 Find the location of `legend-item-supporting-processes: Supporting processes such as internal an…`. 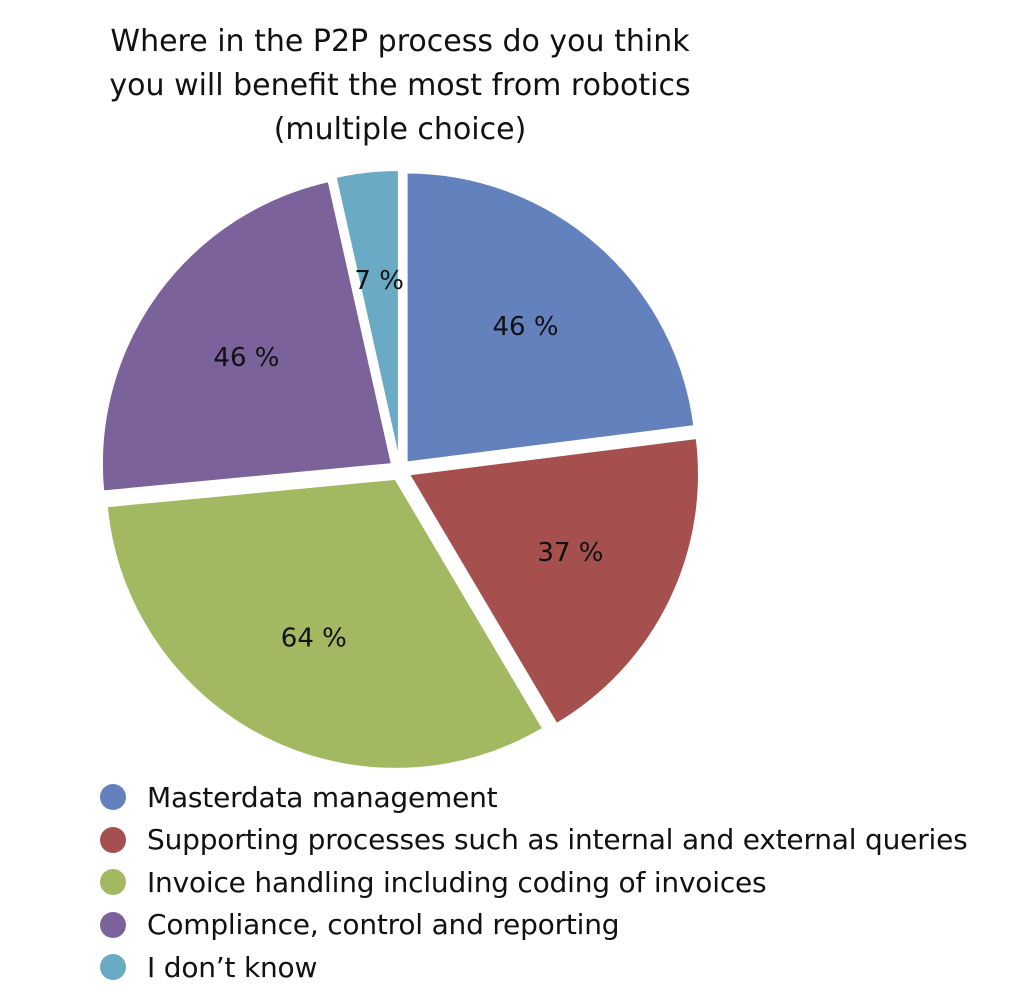

legend-item-supporting-processes: Supporting processes such as internal an… is located at coordinates (534, 840).